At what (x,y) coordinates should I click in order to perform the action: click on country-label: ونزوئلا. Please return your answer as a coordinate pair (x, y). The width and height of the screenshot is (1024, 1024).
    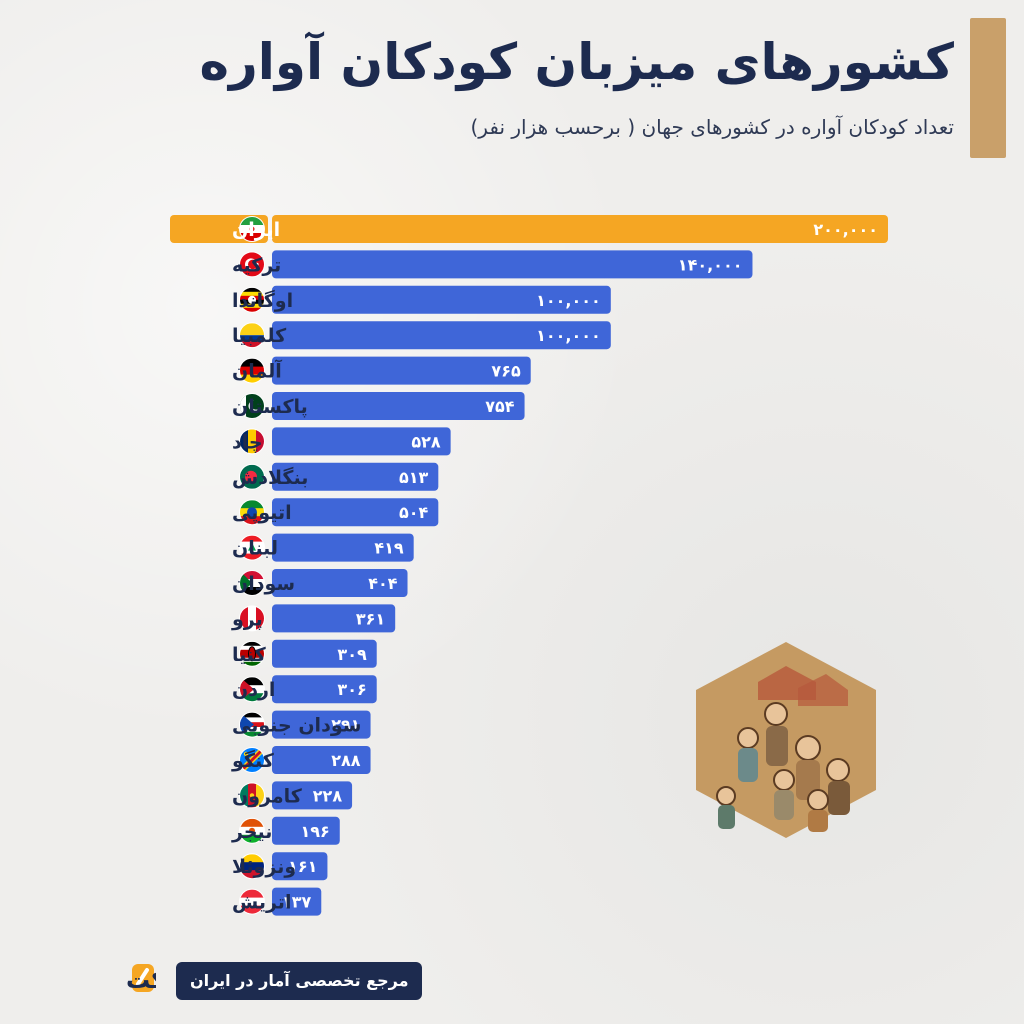
    Looking at the image, I should click on (264, 867).